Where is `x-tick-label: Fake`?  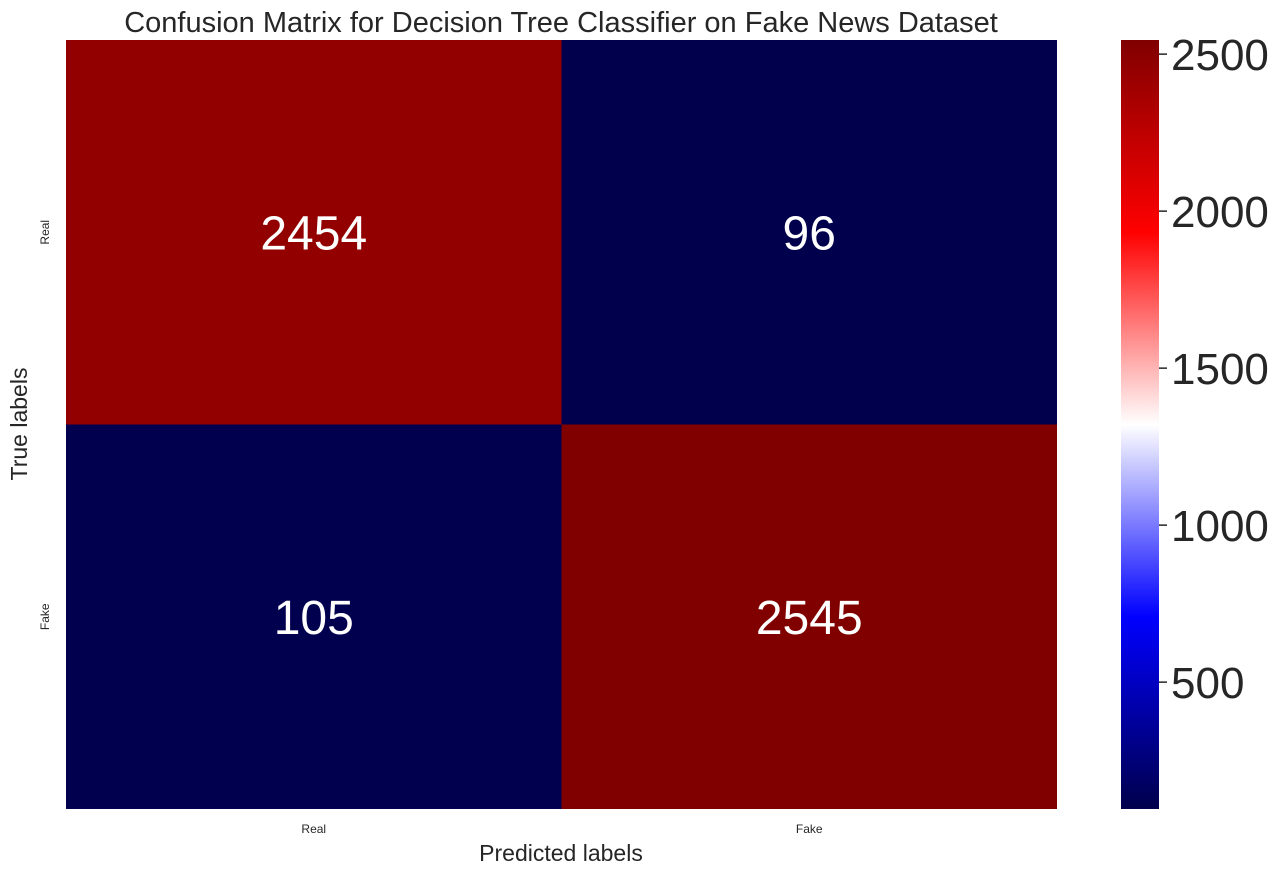
x-tick-label: Fake is located at coordinates (809, 829).